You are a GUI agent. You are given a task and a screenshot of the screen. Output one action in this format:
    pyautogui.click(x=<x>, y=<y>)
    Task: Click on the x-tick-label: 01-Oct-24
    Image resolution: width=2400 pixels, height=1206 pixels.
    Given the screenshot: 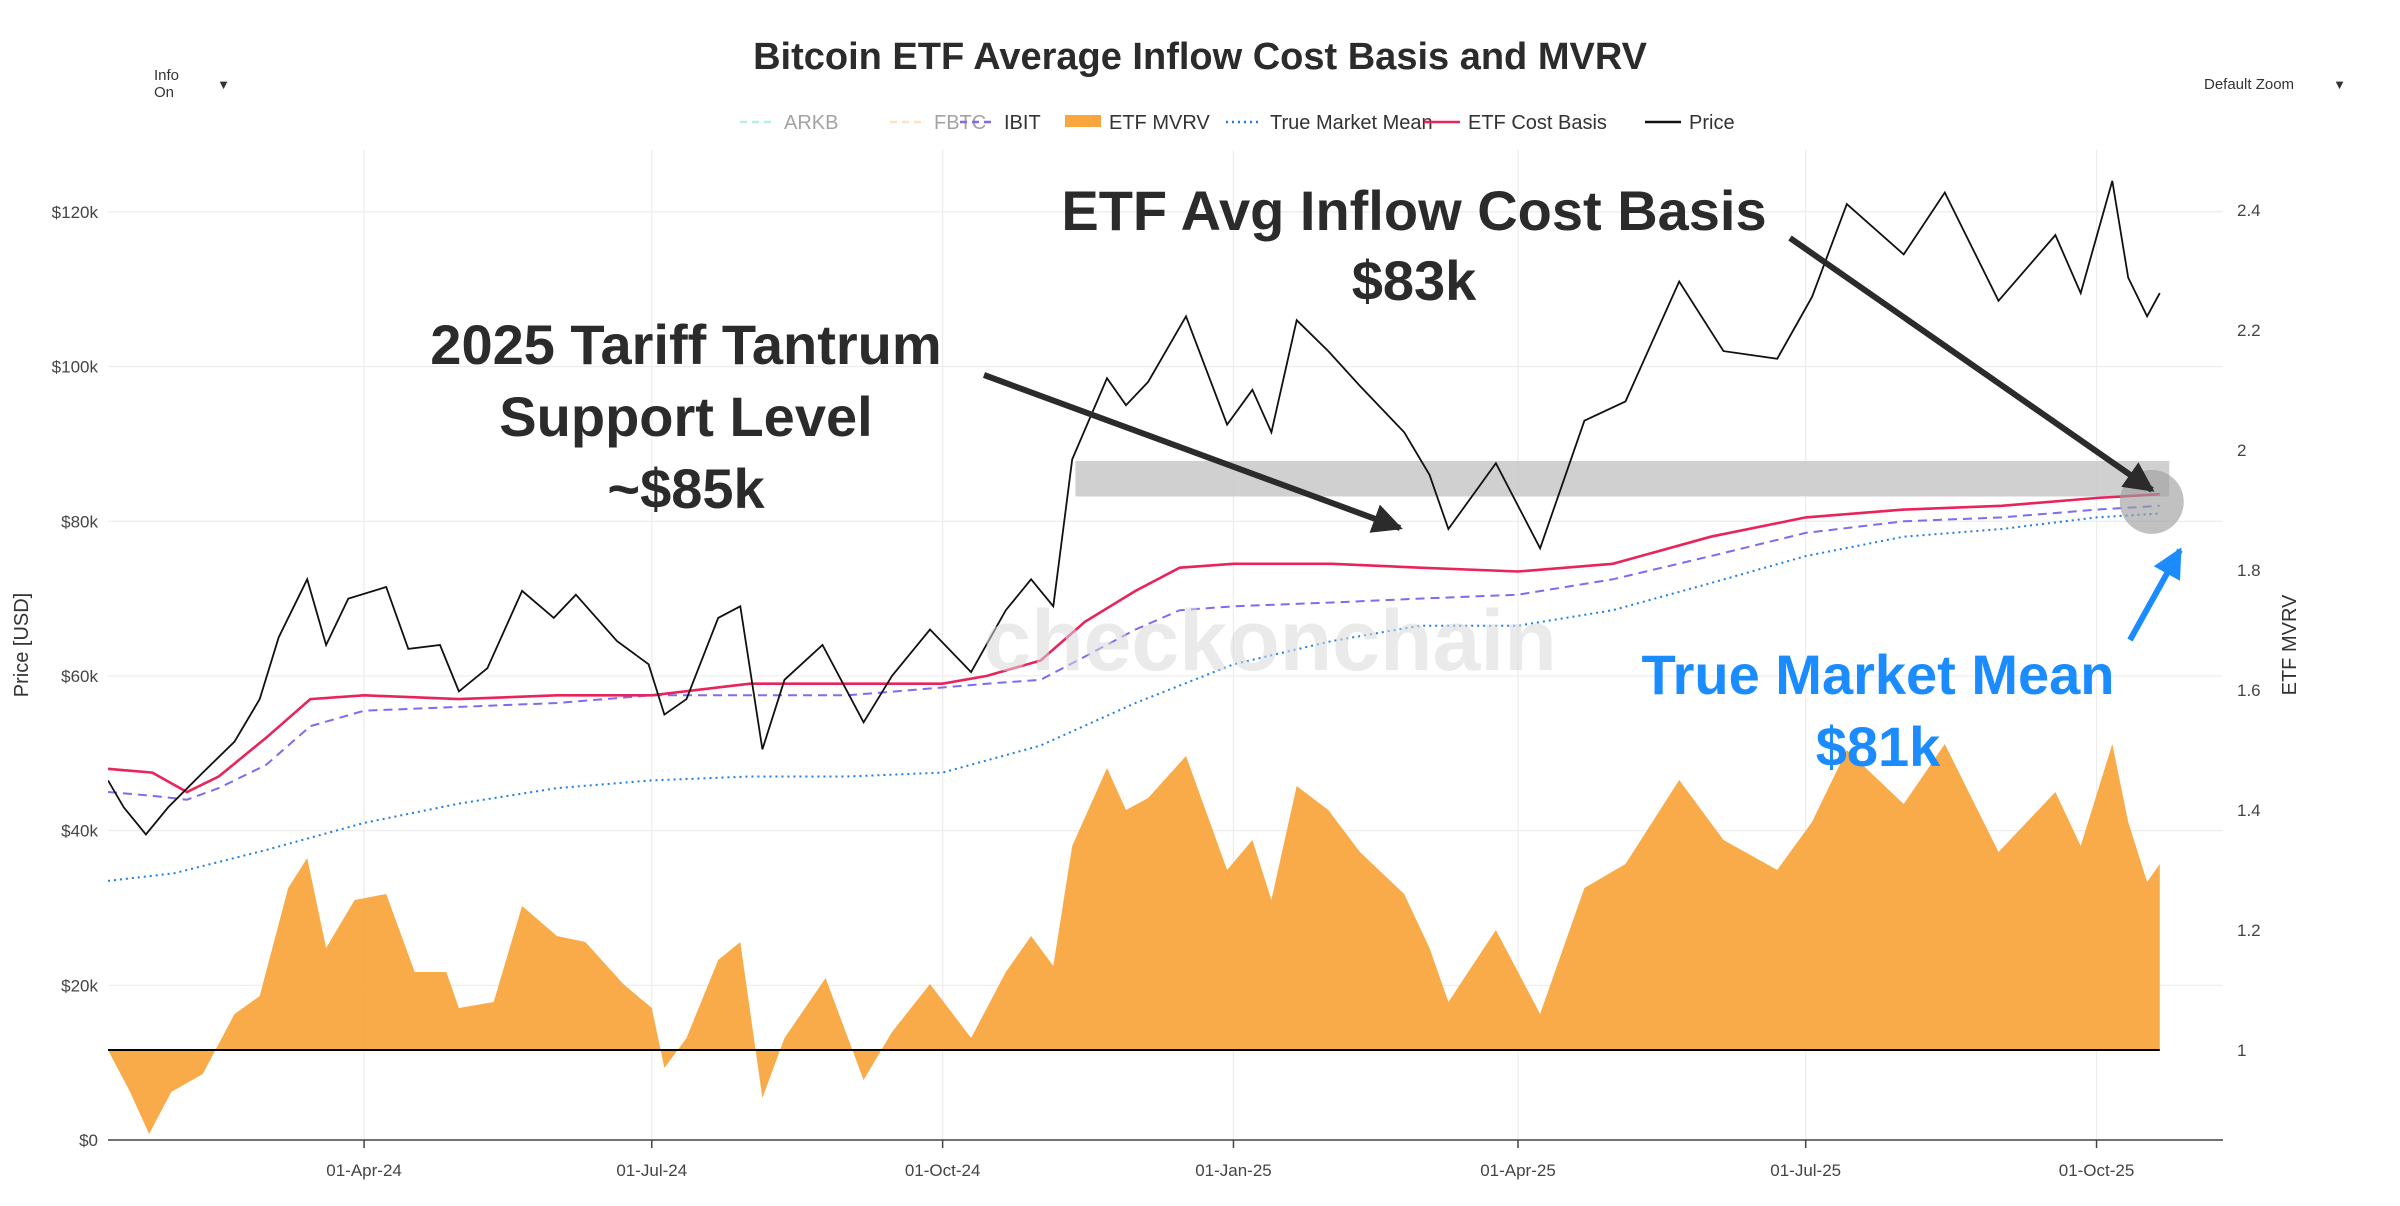 What is the action you would take?
    pyautogui.click(x=943, y=1170)
    